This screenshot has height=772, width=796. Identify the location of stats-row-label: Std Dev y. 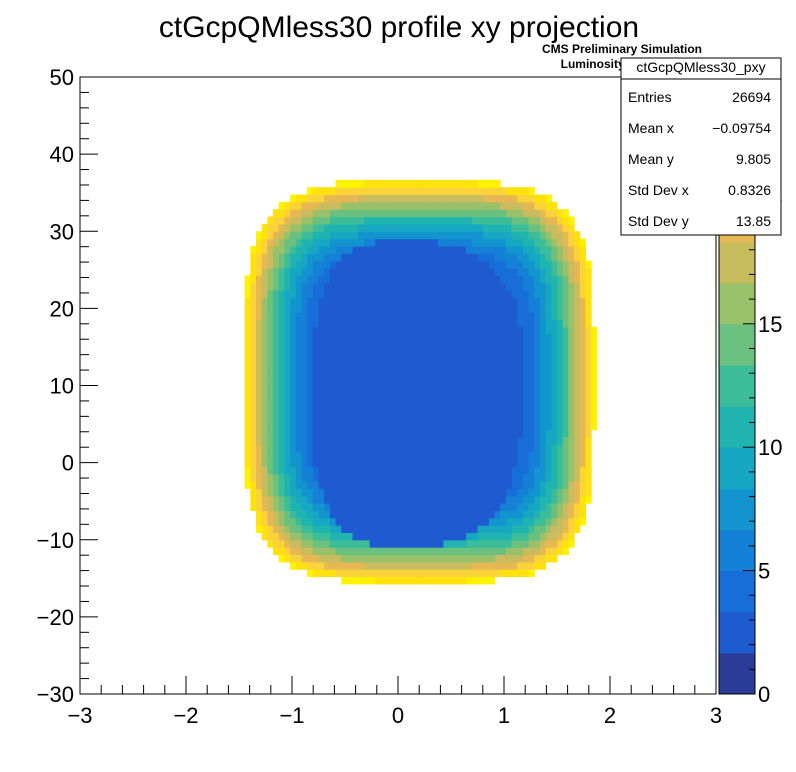
(658, 221).